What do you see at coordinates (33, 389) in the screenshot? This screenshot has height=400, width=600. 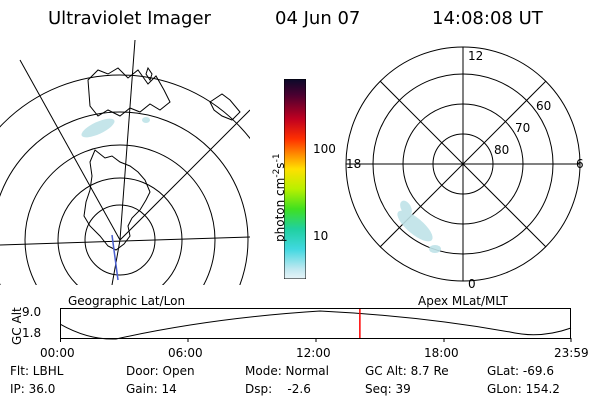 I see `ip-status: IP: 36.0` at bounding box center [33, 389].